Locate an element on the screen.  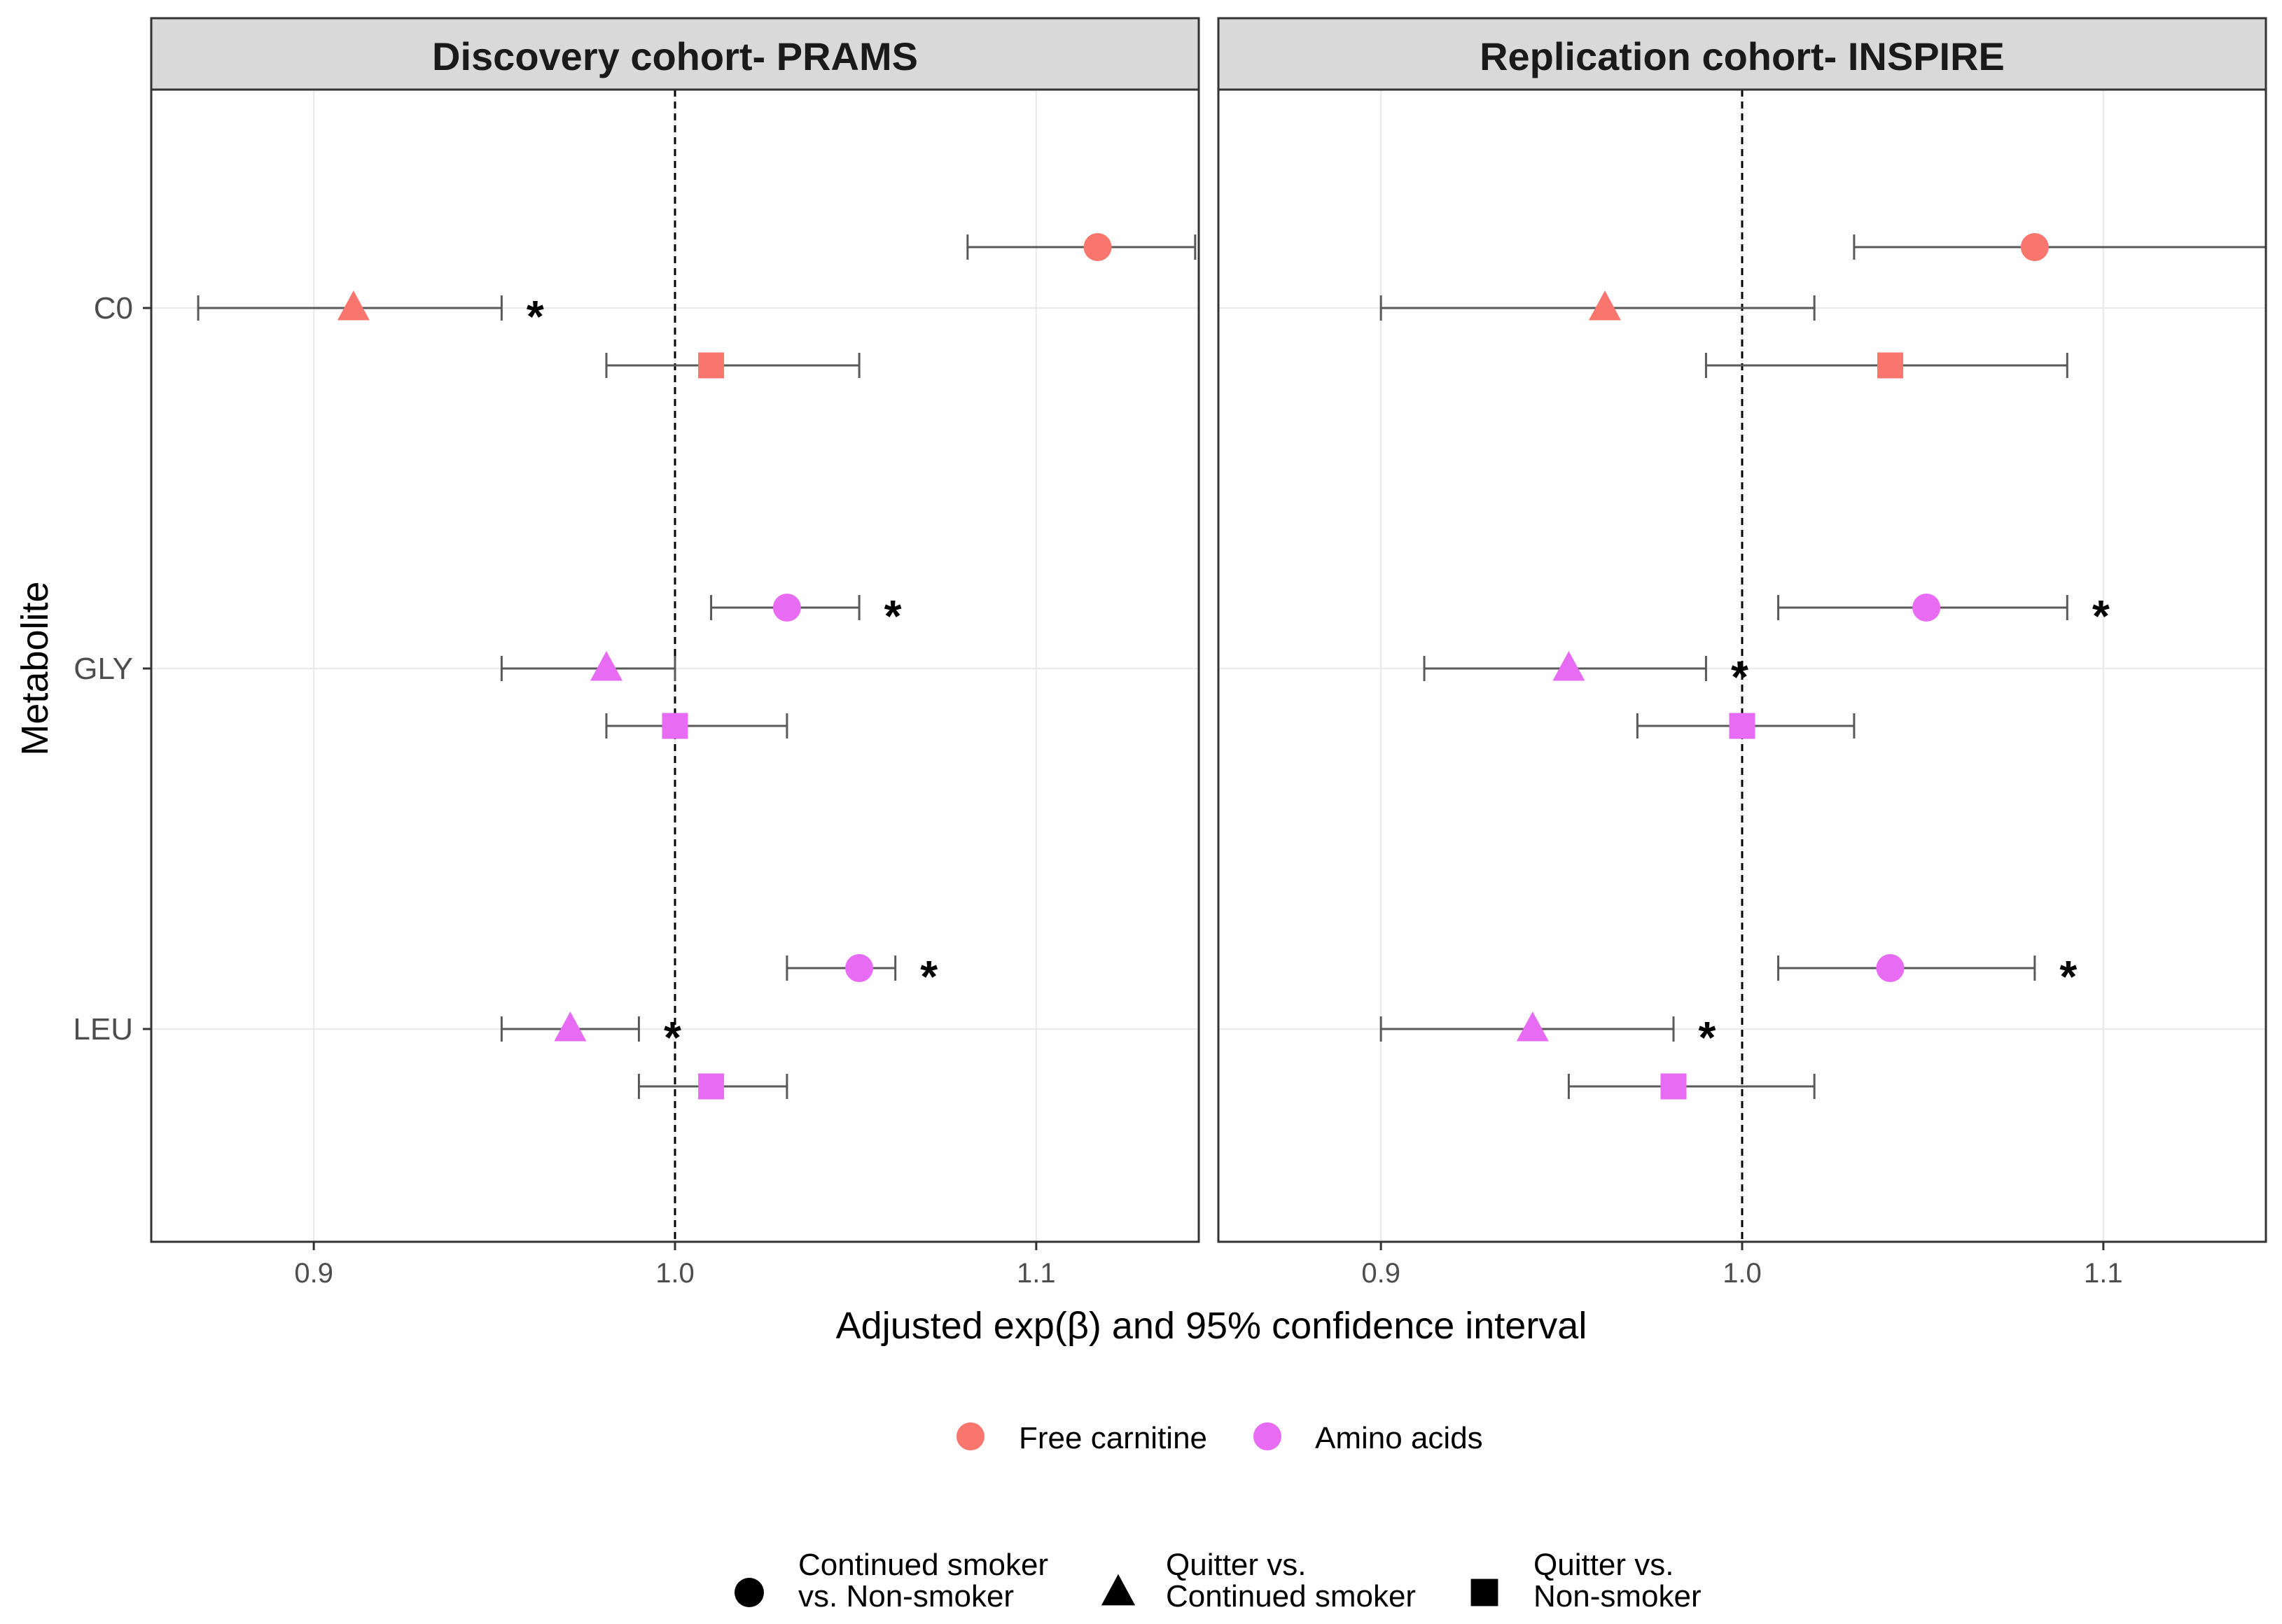
panel-title: Replication cohort- INSPIRE is located at coordinates (1742, 56).